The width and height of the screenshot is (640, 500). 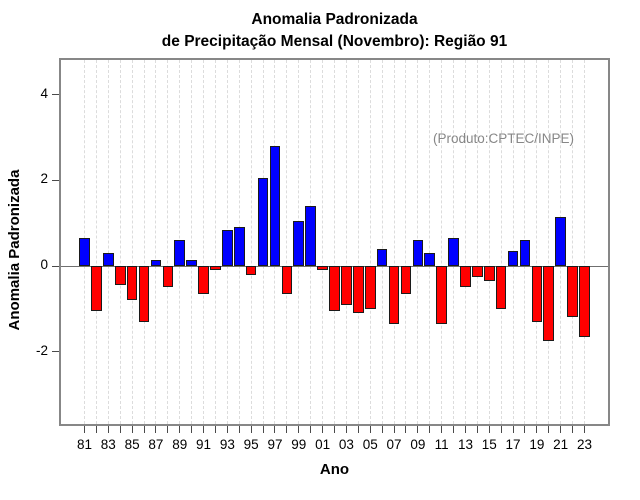 I want to click on bar-1982, so click(x=96, y=288).